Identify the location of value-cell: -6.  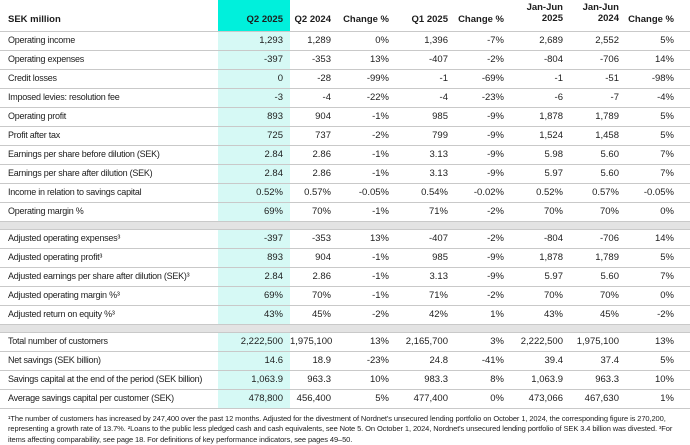
(540, 97).